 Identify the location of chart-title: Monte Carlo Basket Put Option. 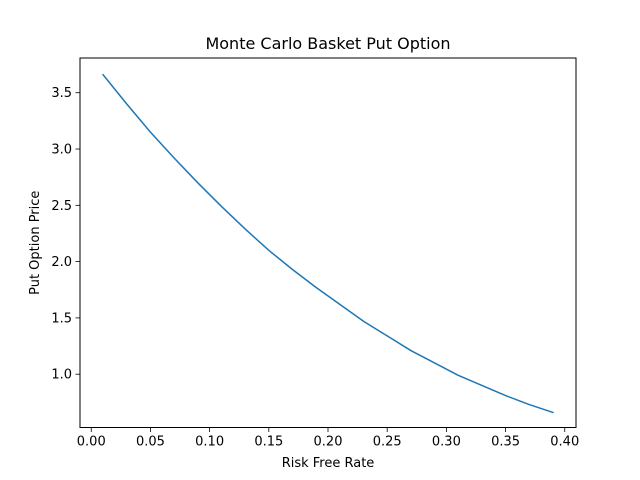
(327, 43).